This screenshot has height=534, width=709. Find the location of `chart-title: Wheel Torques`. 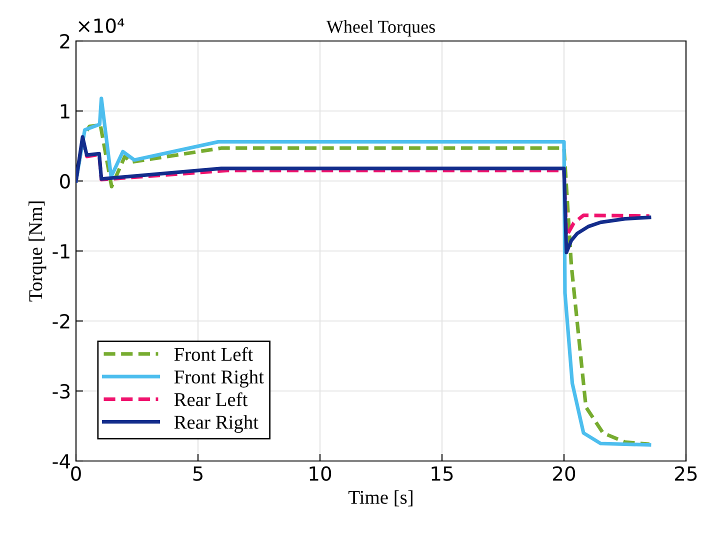

chart-title: Wheel Torques is located at coordinates (380, 28).